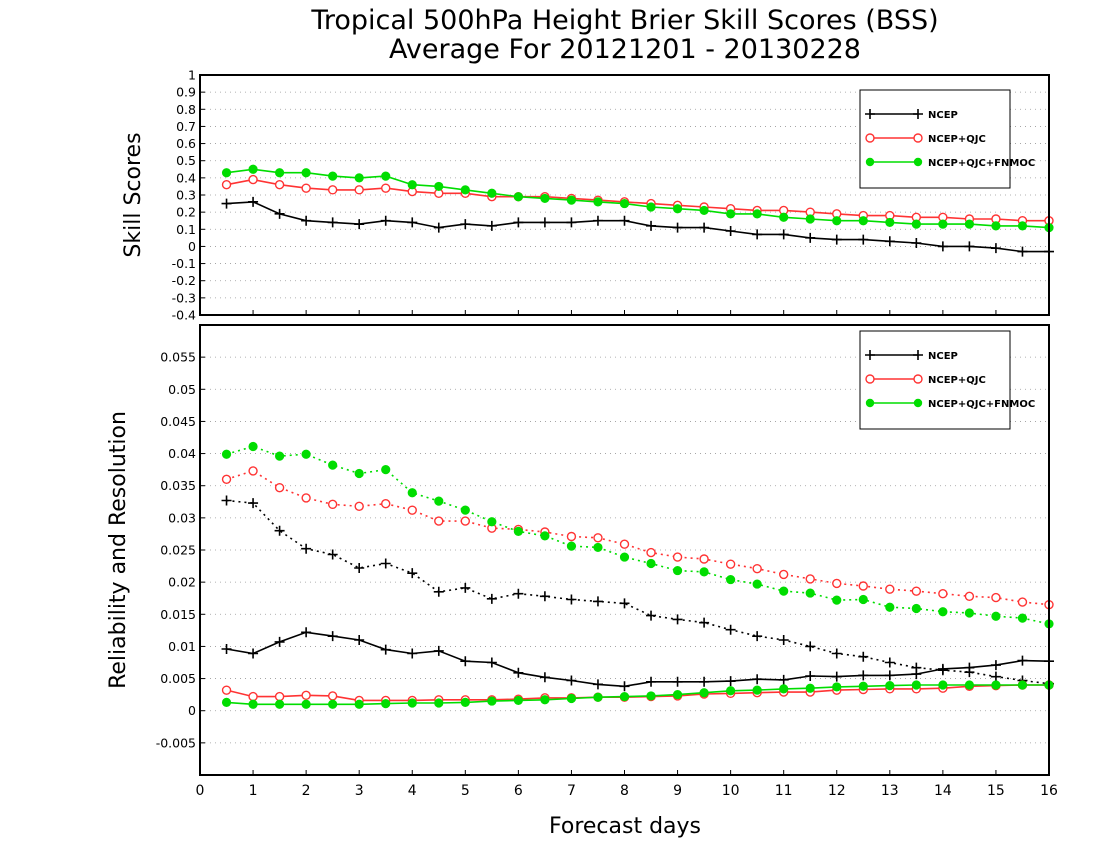 The width and height of the screenshot is (1100, 850). Describe the element at coordinates (731, 791) in the screenshot. I see `x-tick-label: 10` at that location.